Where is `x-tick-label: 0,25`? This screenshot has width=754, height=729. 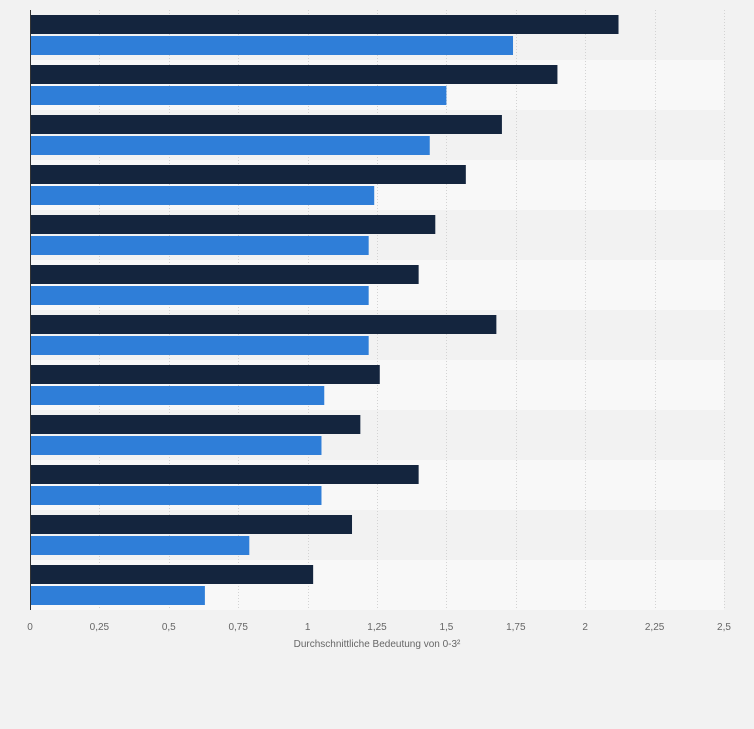
x-tick-label: 0,25 is located at coordinates (100, 627).